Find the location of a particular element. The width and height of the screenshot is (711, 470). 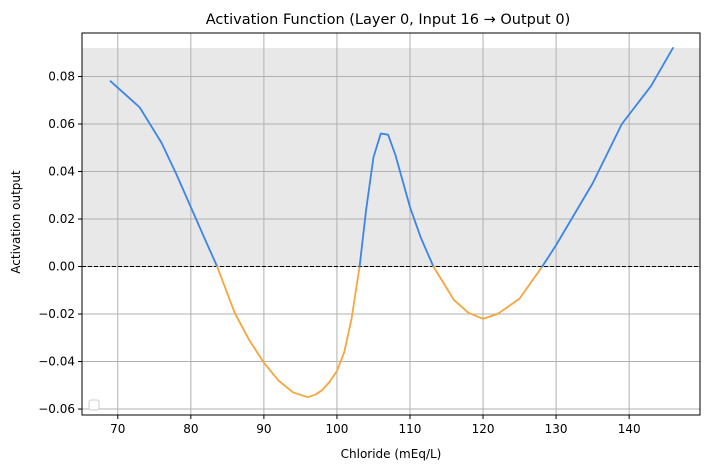

y-tick-label: −0.06 is located at coordinates (56, 409).